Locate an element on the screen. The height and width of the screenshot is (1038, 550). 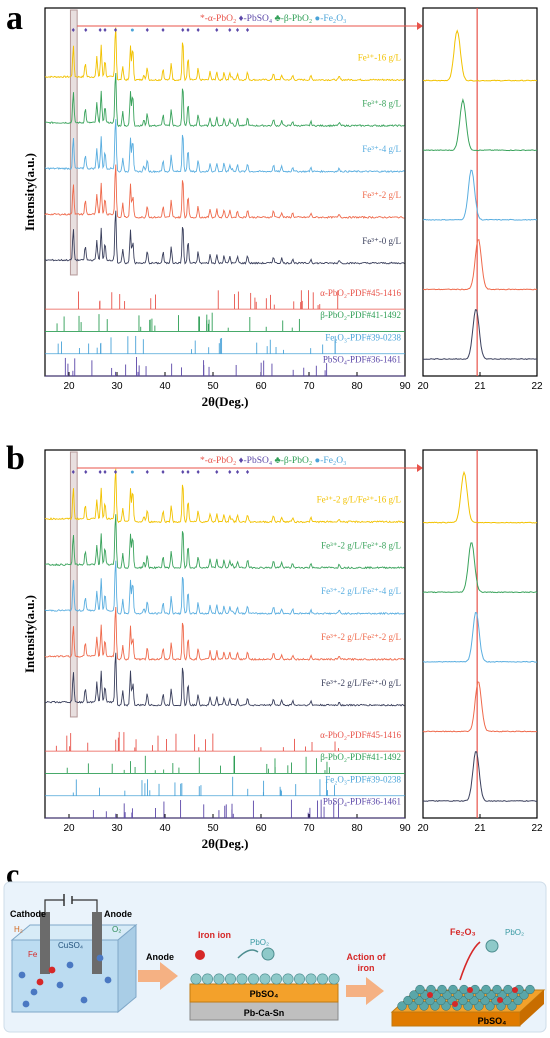
x-tick-label: 60 is located at coordinates (261, 386).